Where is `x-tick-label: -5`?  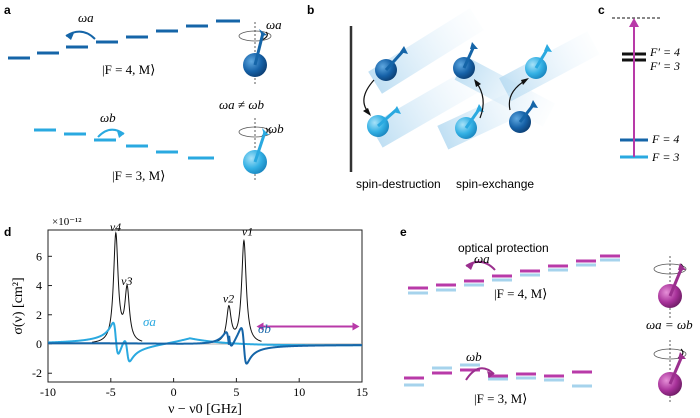 x-tick-label: -5 is located at coordinates (111, 392).